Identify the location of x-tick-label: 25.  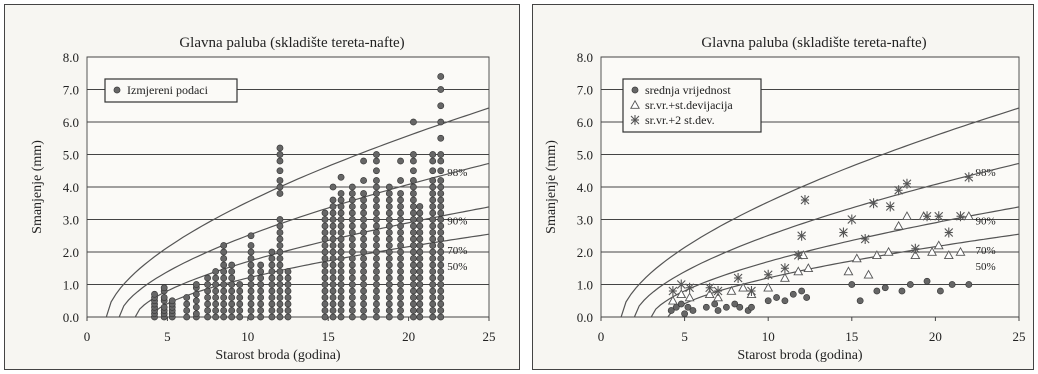
(1019, 336).